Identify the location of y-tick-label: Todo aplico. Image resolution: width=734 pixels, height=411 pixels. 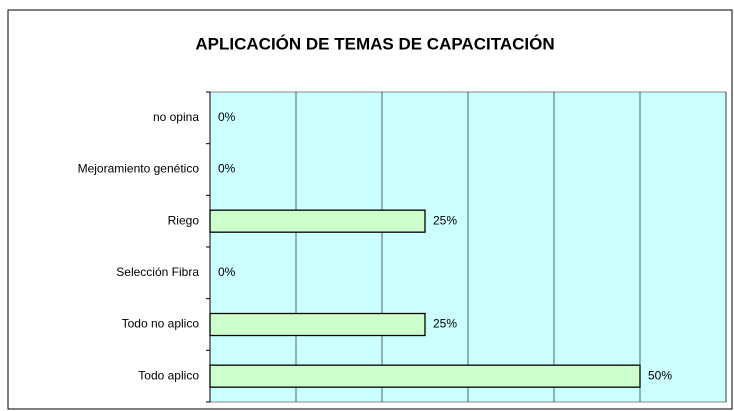
(168, 375).